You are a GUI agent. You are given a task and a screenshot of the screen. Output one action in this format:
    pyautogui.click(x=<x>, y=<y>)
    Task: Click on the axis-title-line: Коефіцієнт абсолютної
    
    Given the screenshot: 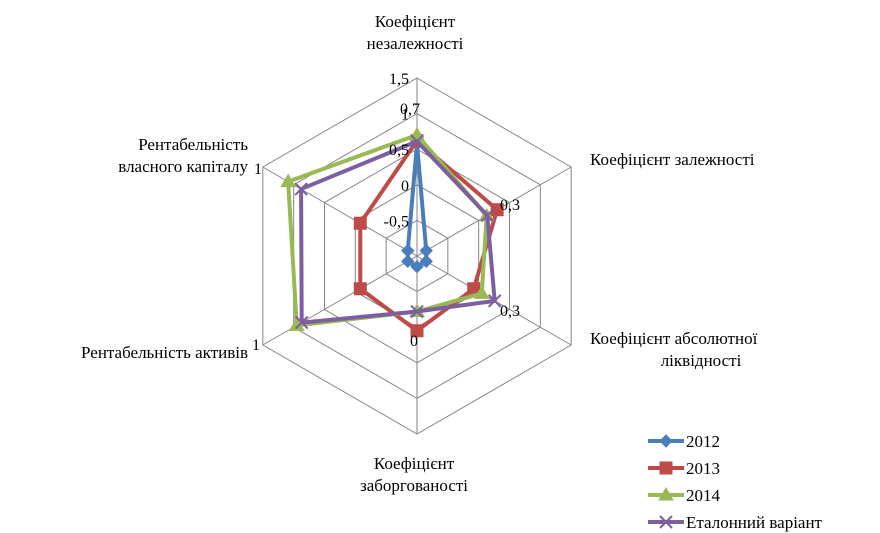 What is the action you would take?
    pyautogui.click(x=674, y=338)
    